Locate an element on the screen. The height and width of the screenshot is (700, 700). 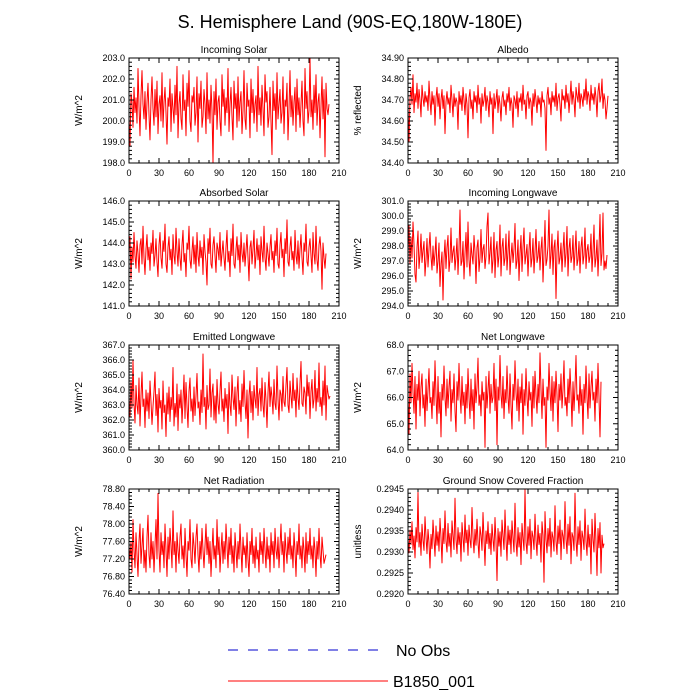
y-tick-label: 64.0 is located at coordinates (395, 450).